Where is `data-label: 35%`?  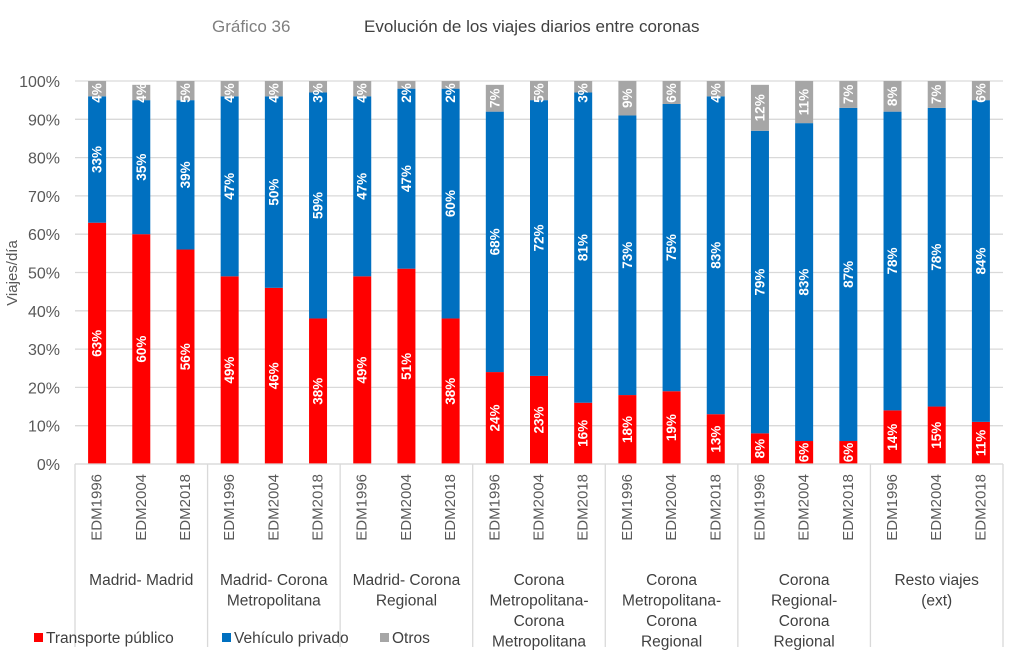 data-label: 35% is located at coordinates (141, 167).